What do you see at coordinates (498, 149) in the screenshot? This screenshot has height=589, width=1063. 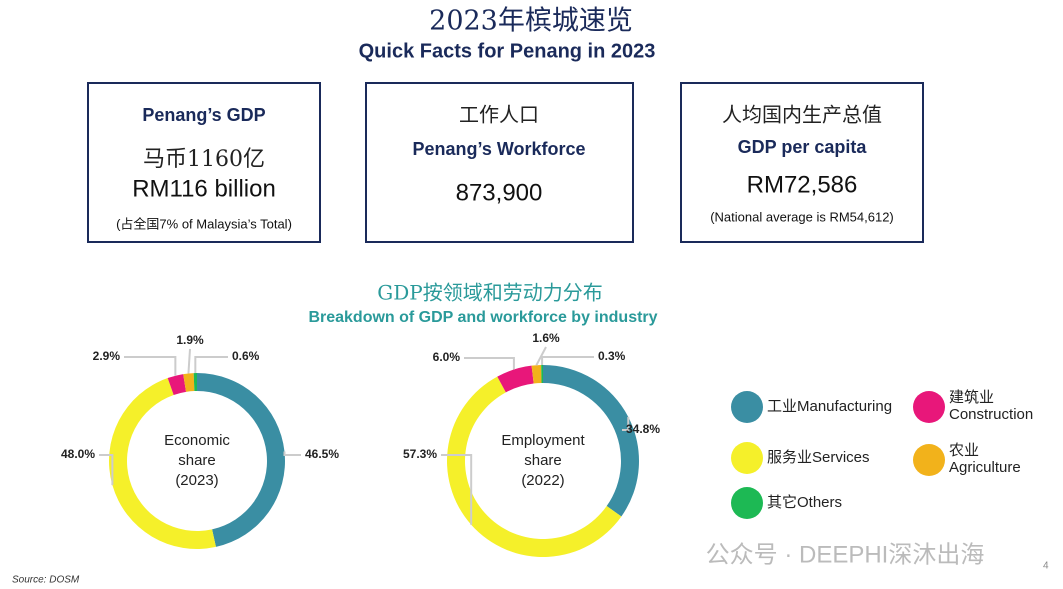 I see `fact-title: Penang’s Workforce` at bounding box center [498, 149].